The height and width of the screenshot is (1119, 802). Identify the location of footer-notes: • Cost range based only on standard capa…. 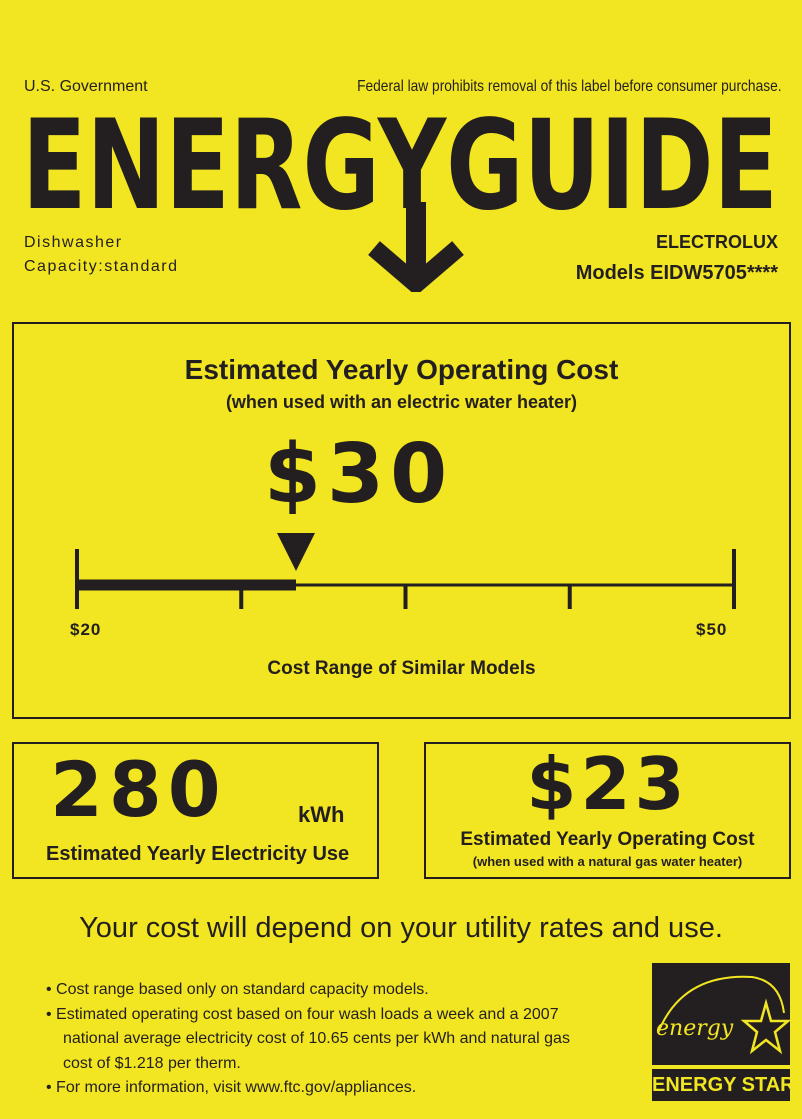
(308, 1039).